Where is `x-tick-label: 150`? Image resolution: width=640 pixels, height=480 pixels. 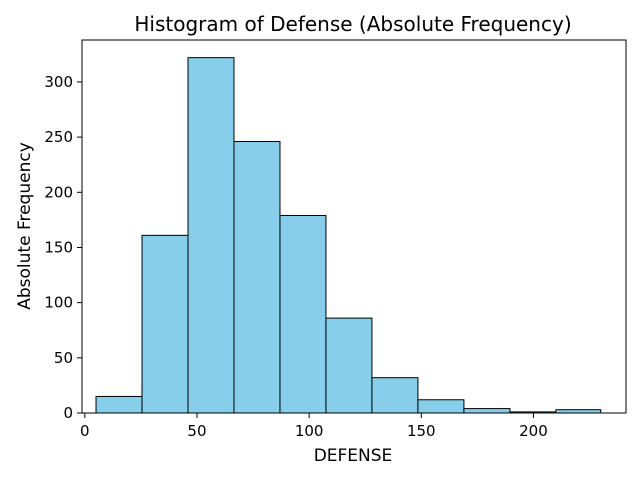 x-tick-label: 150 is located at coordinates (421, 431).